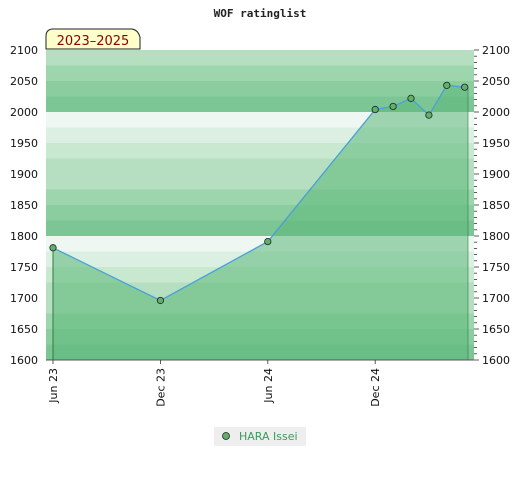 The height and width of the screenshot is (480, 520). What do you see at coordinates (496, 267) in the screenshot?
I see `y-tick-label-right: 1750` at bounding box center [496, 267].